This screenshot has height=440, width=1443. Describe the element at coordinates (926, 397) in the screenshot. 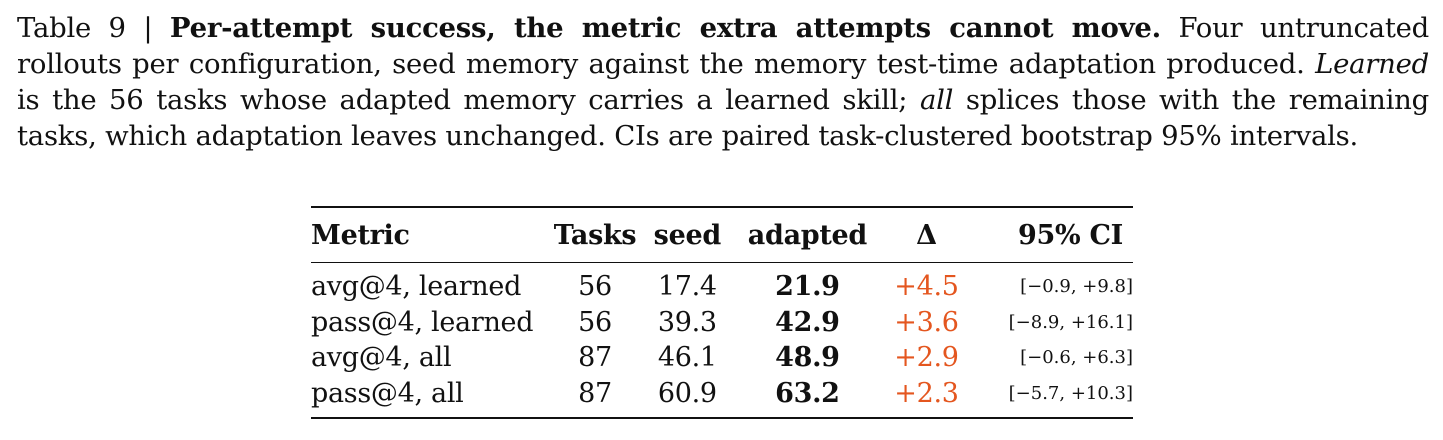

I see `cell-delta: +2.3` at that location.